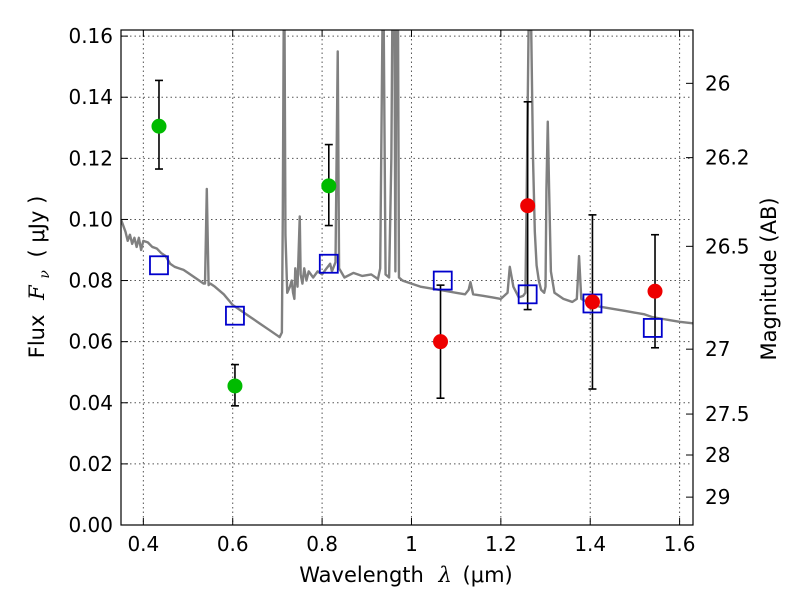 The width and height of the screenshot is (800, 600). I want to click on magnitude-tick-label: 29, so click(717, 497).